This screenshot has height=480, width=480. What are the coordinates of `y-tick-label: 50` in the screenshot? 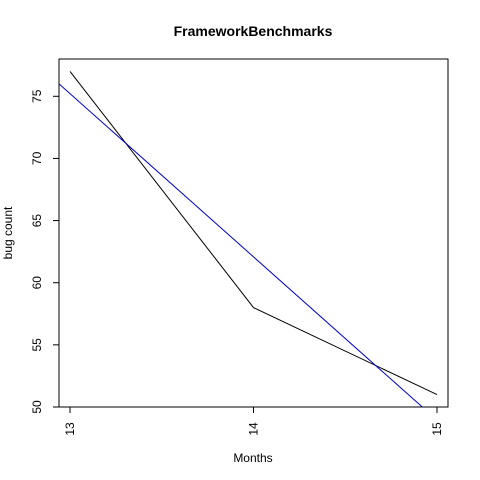 It's located at (37, 407).